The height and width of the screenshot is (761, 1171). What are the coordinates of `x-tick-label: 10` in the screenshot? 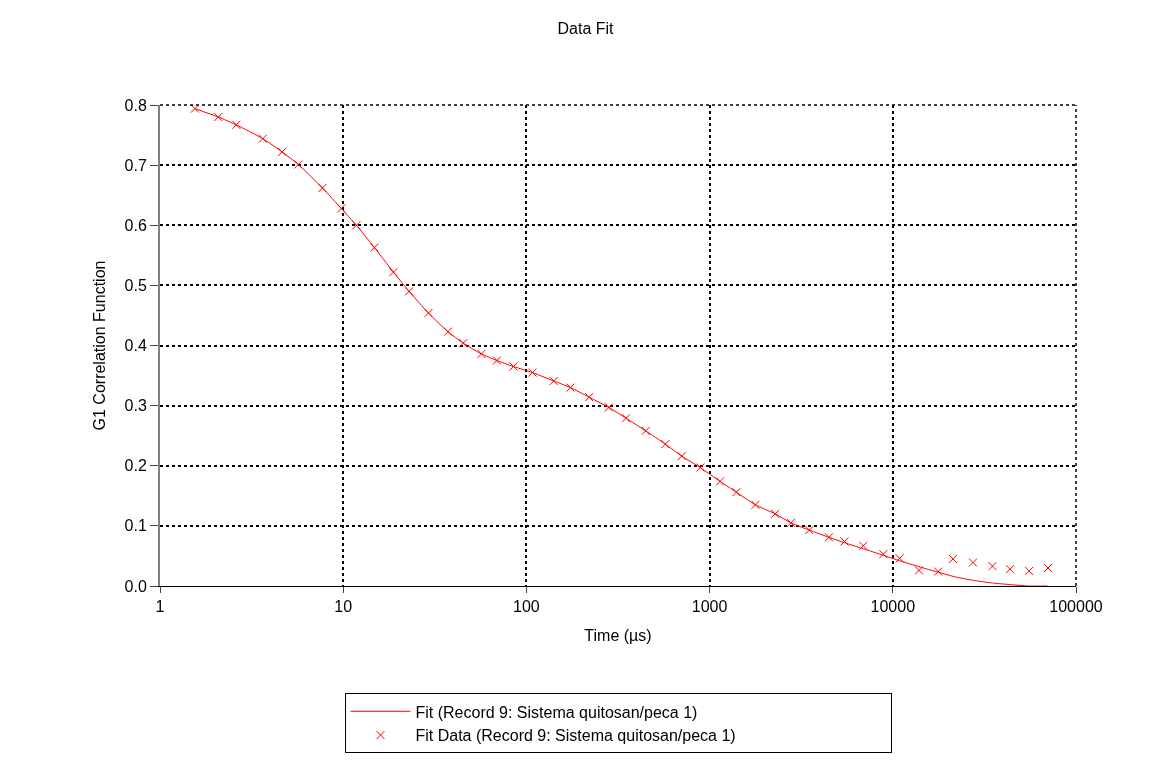 It's located at (343, 607).